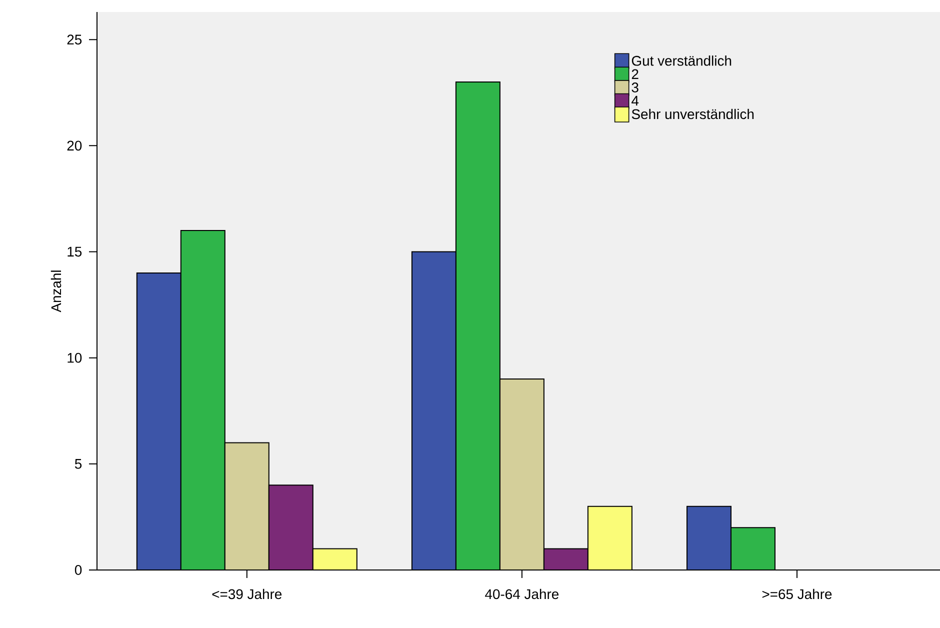 The width and height of the screenshot is (940, 628). Describe the element at coordinates (693, 114) in the screenshot. I see `legend-label: Sehr unverständlich` at that location.